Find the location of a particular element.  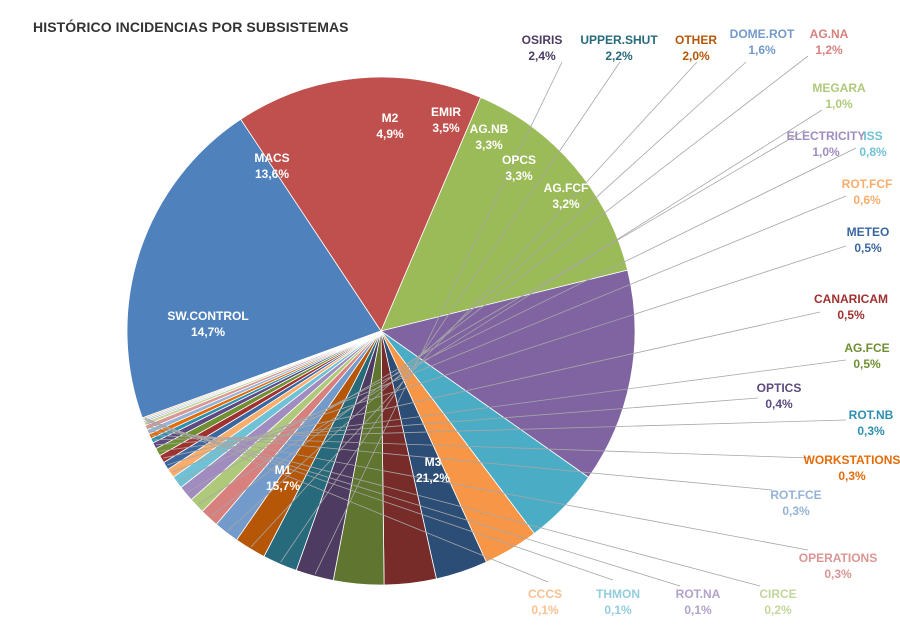

leader-line-thmon is located at coordinates (379, 500).